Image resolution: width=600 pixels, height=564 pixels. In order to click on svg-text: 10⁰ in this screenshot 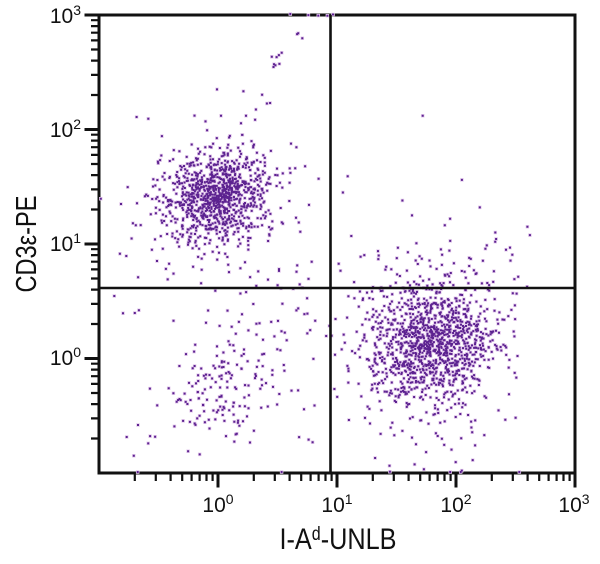, I will do `click(65, 357)`.